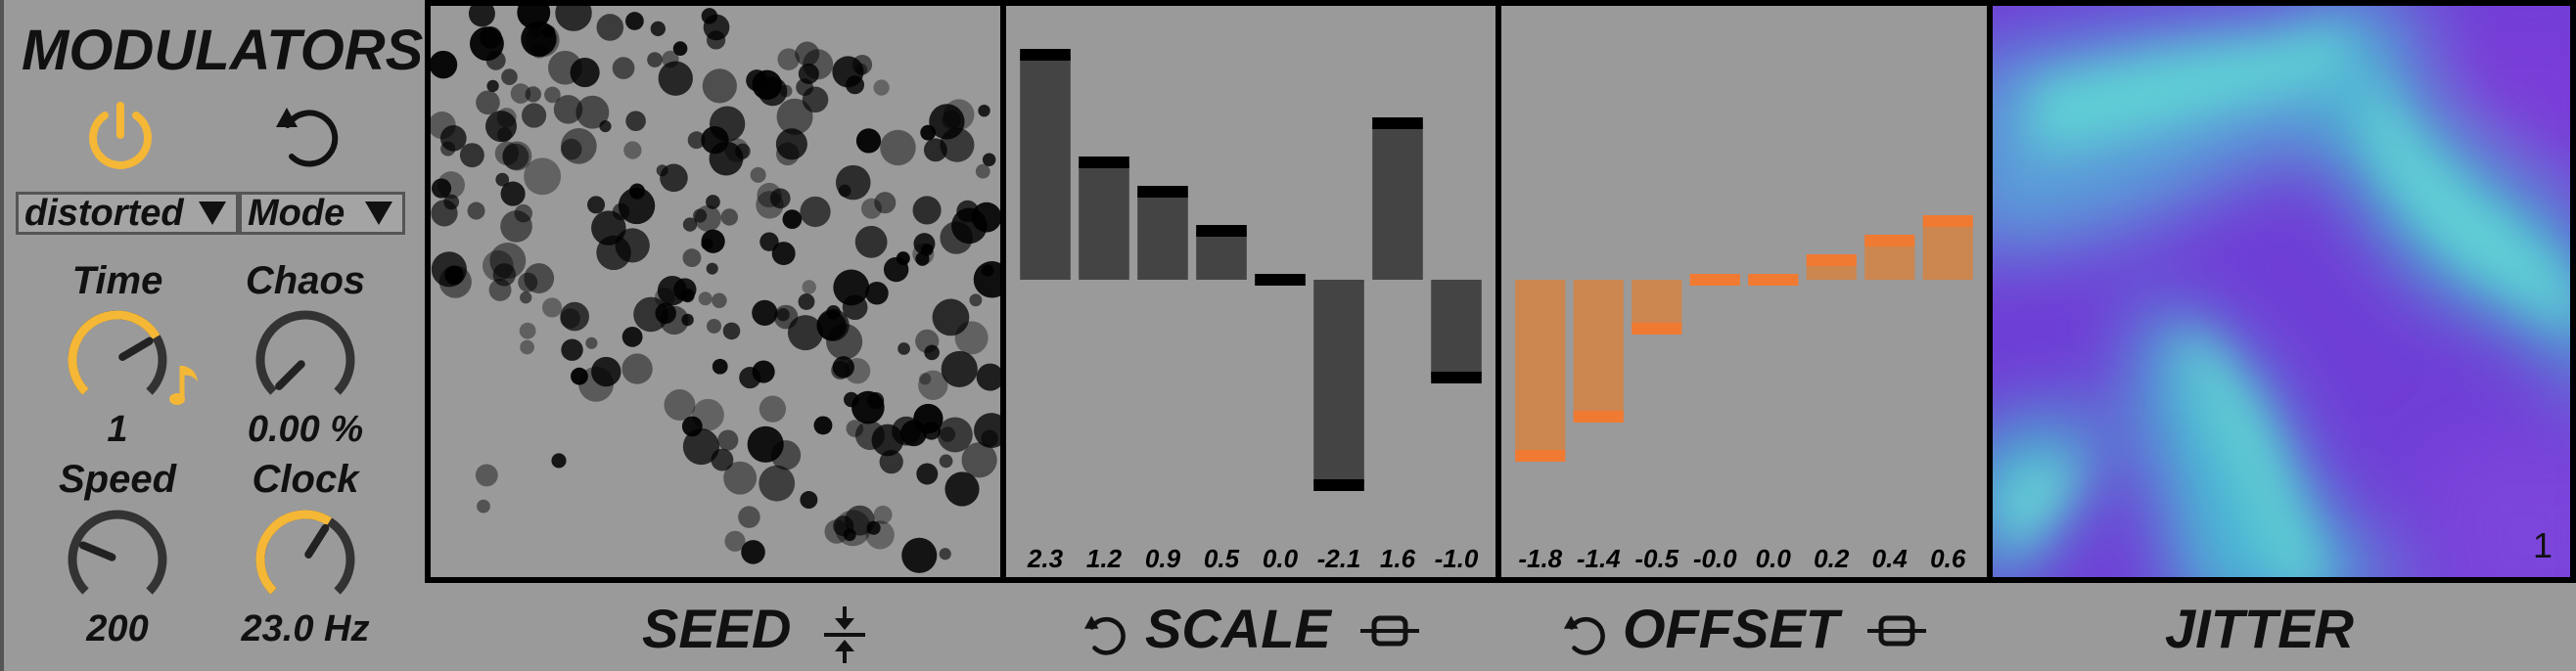 The image size is (2576, 671). What do you see at coordinates (1744, 394) in the screenshot?
I see `offset-bars: -1.8 -1.4 -0.5 -0.0 0.0 0.2 0.4 0.6` at bounding box center [1744, 394].